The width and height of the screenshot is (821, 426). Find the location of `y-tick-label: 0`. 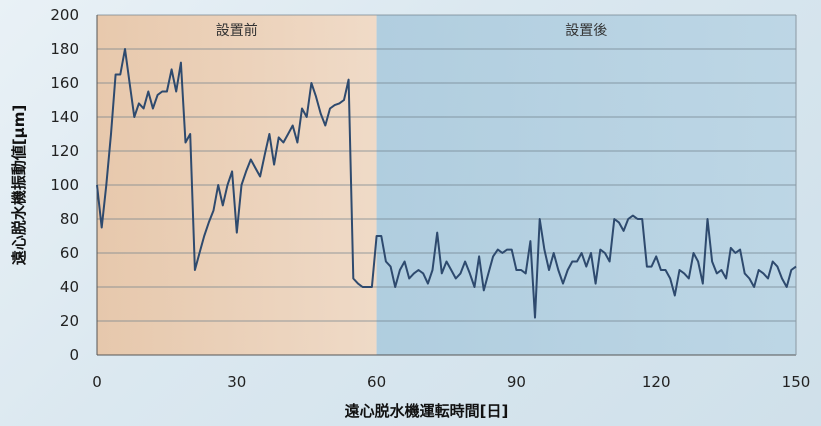

y-tick-label: 0 is located at coordinates (74, 355).